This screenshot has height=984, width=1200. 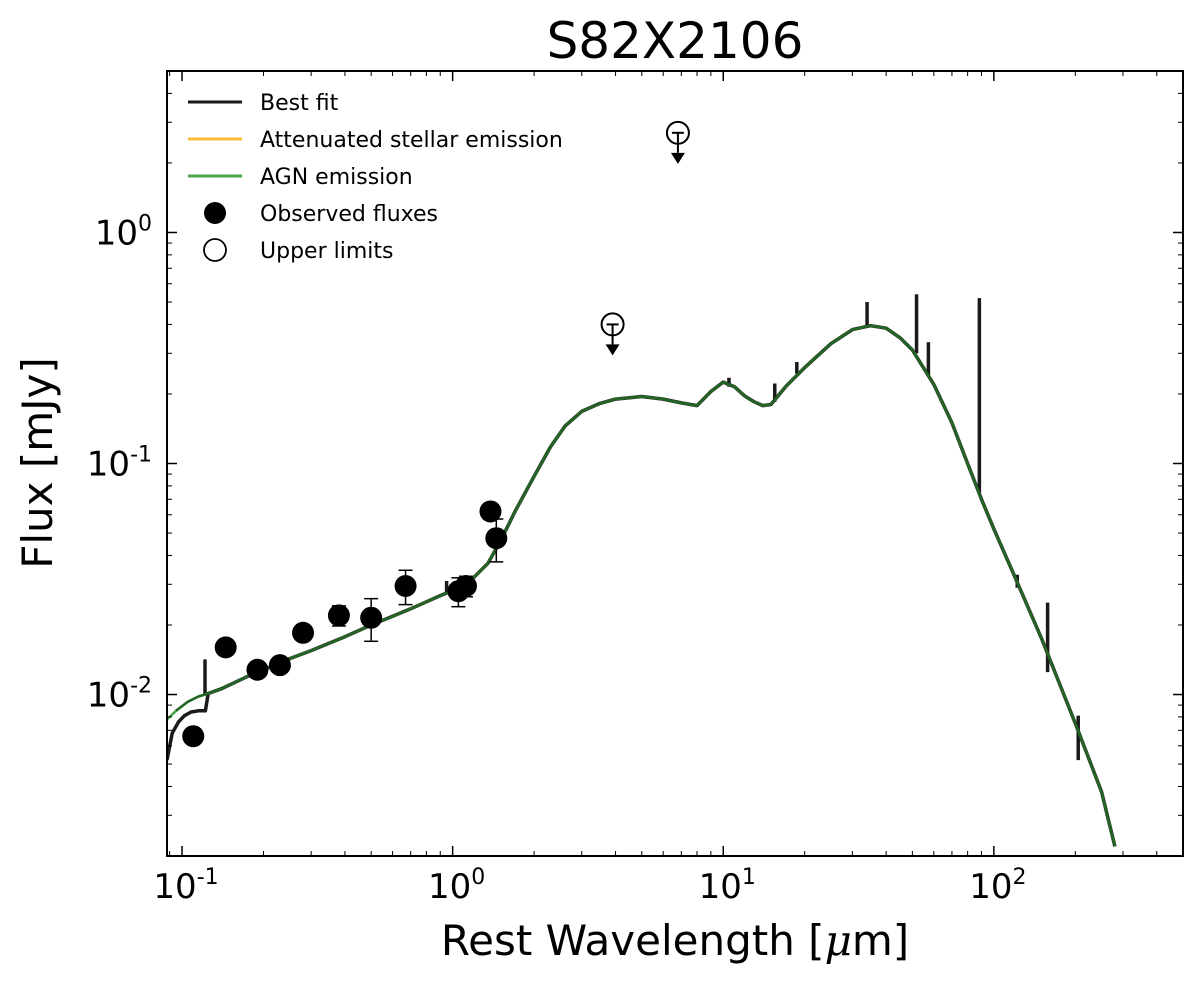 I want to click on x-axis-label: Rest Wavelength [μm], so click(x=675, y=940).